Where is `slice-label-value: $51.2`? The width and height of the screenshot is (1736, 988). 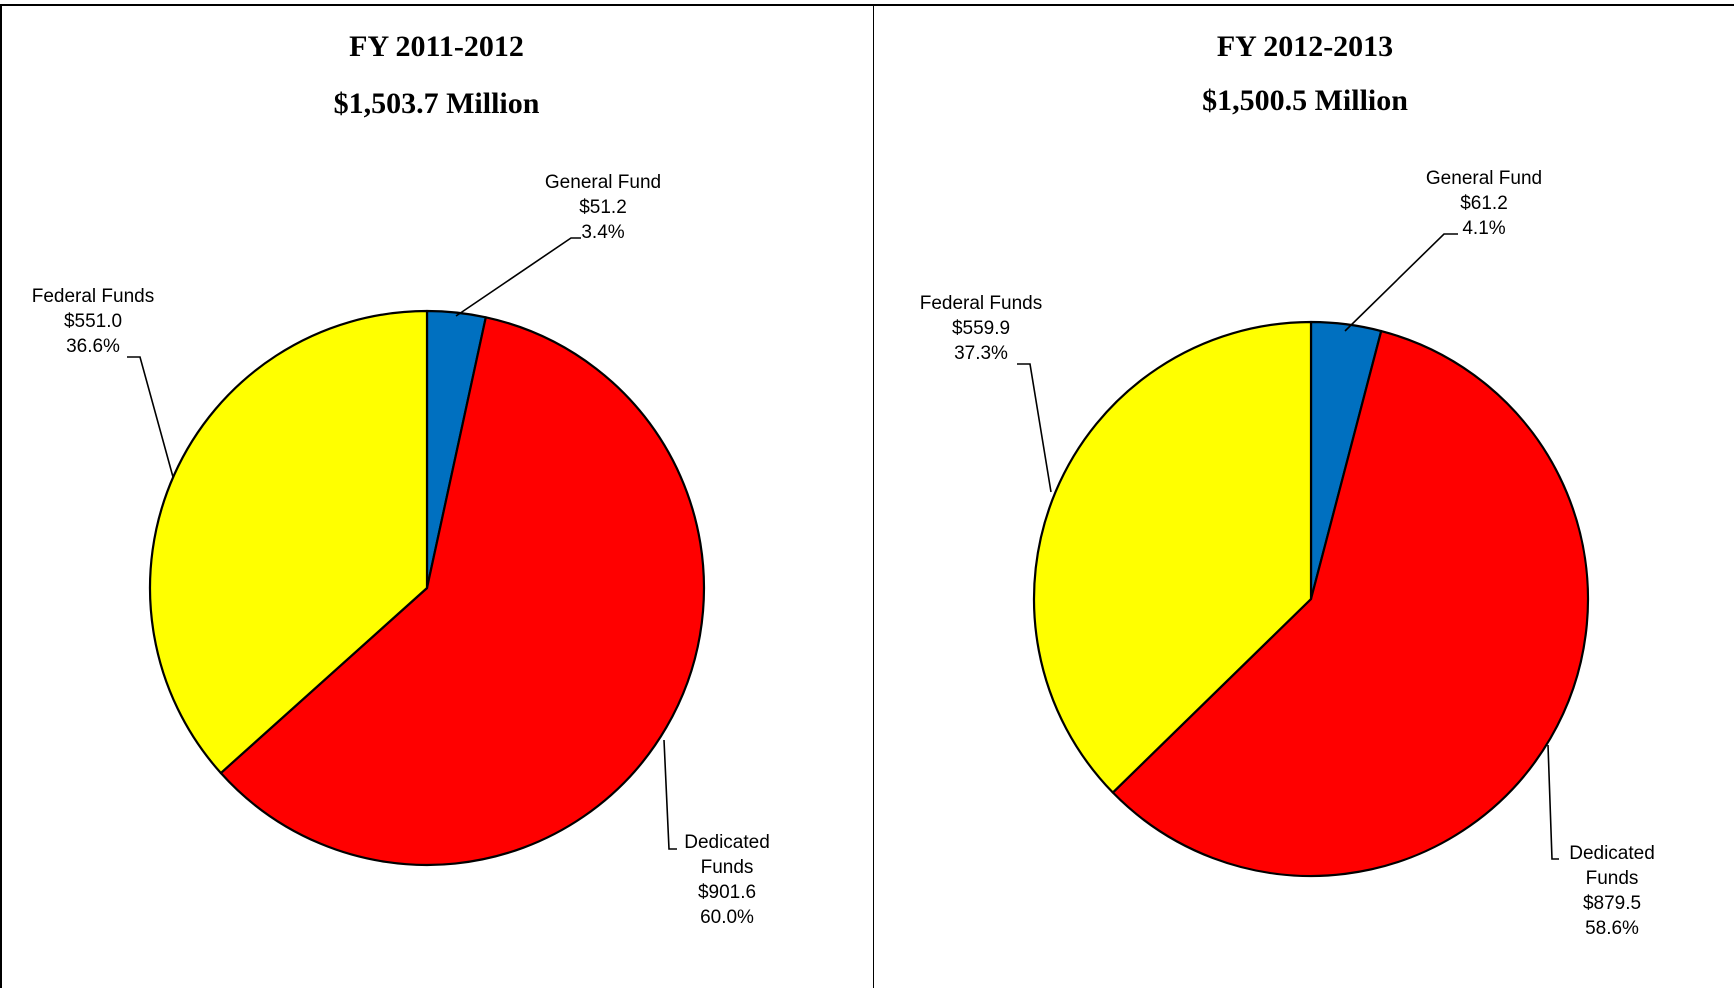 slice-label-value: $51.2 is located at coordinates (603, 207).